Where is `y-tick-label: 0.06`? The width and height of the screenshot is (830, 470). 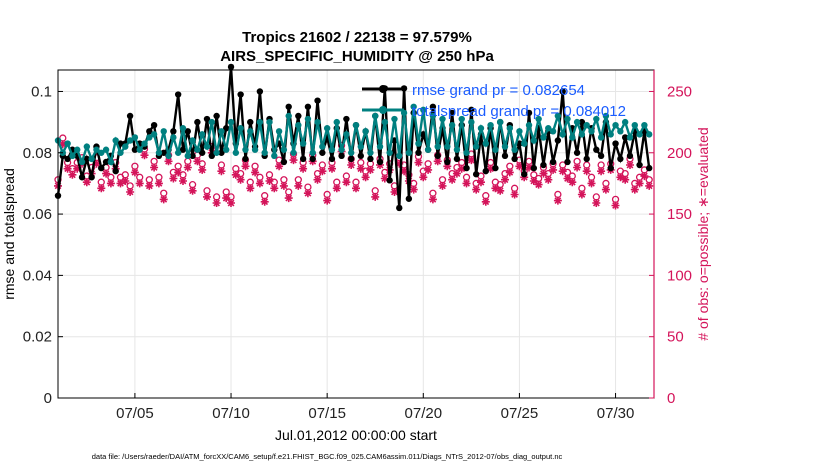
y-tick-label: 0.06 is located at coordinates (37, 214).